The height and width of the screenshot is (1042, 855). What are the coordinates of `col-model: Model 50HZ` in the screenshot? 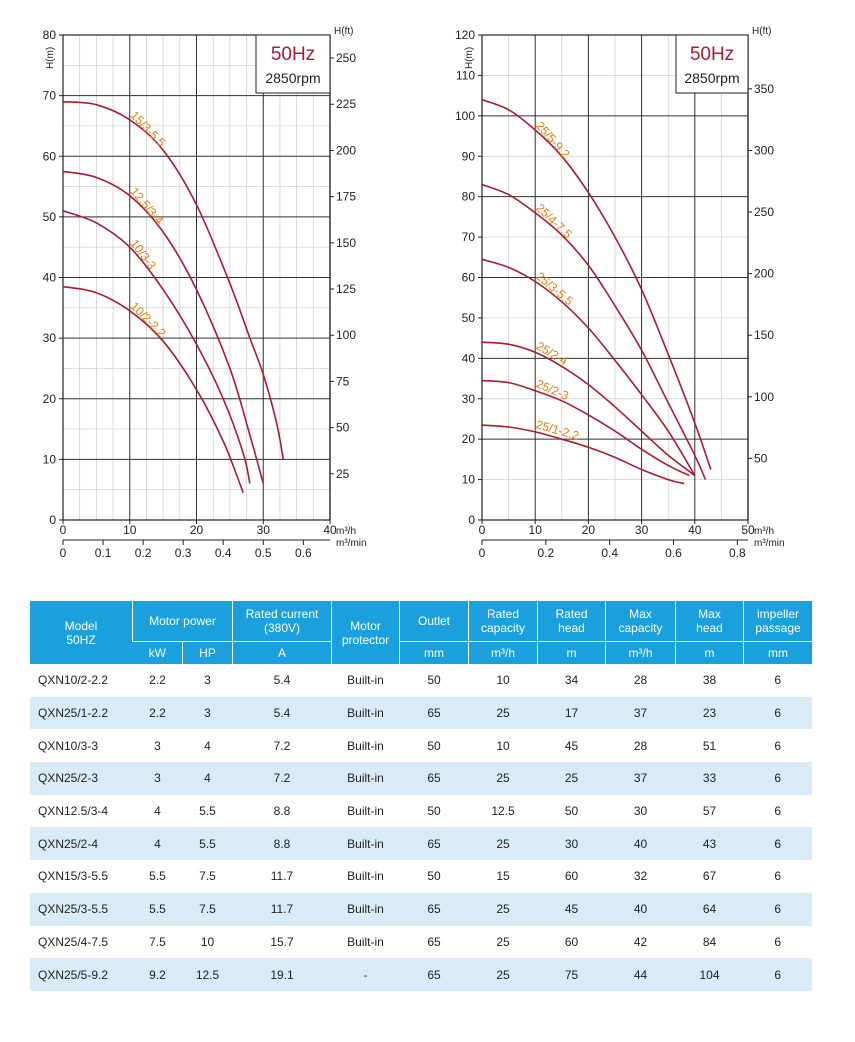 It's located at (81, 632).